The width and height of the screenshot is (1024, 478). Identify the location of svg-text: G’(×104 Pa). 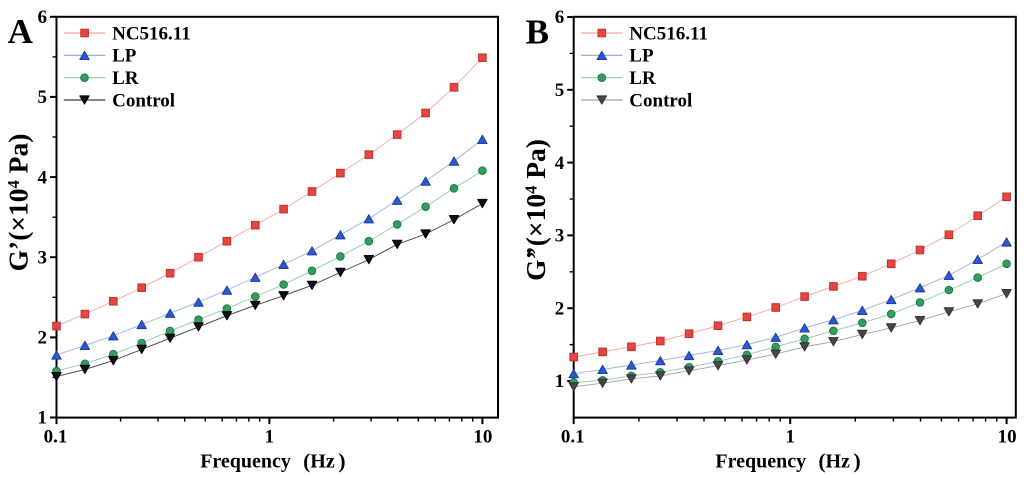
(18, 203).